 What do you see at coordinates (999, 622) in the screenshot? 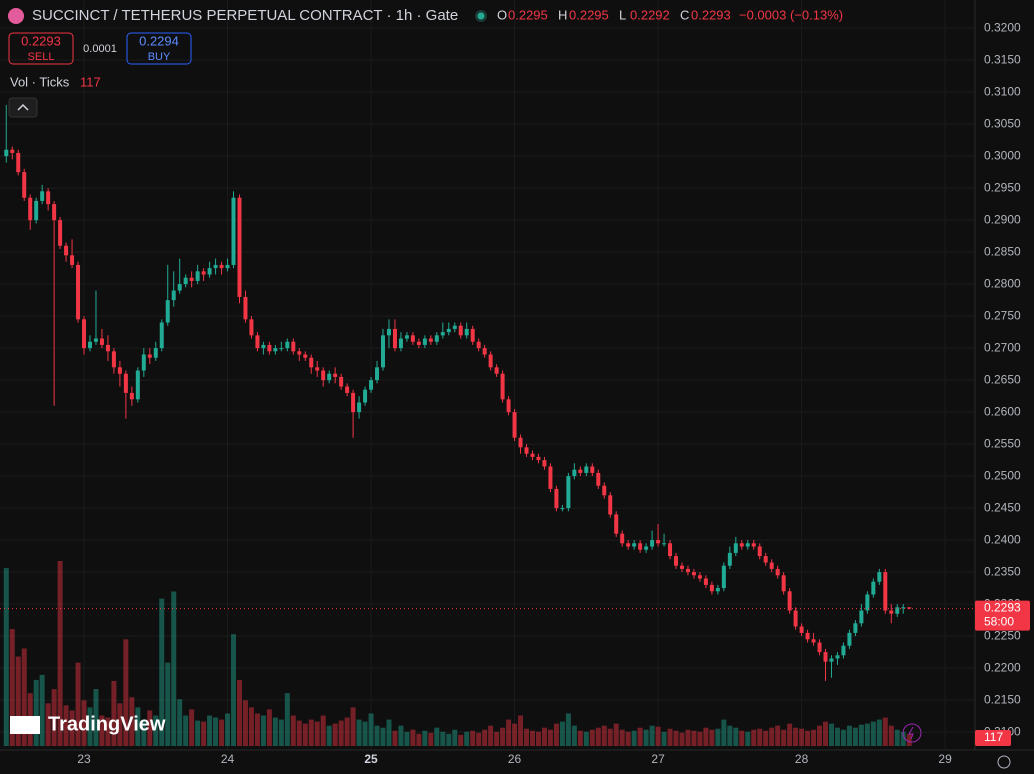
I see `countdown: 58:00` at bounding box center [999, 622].